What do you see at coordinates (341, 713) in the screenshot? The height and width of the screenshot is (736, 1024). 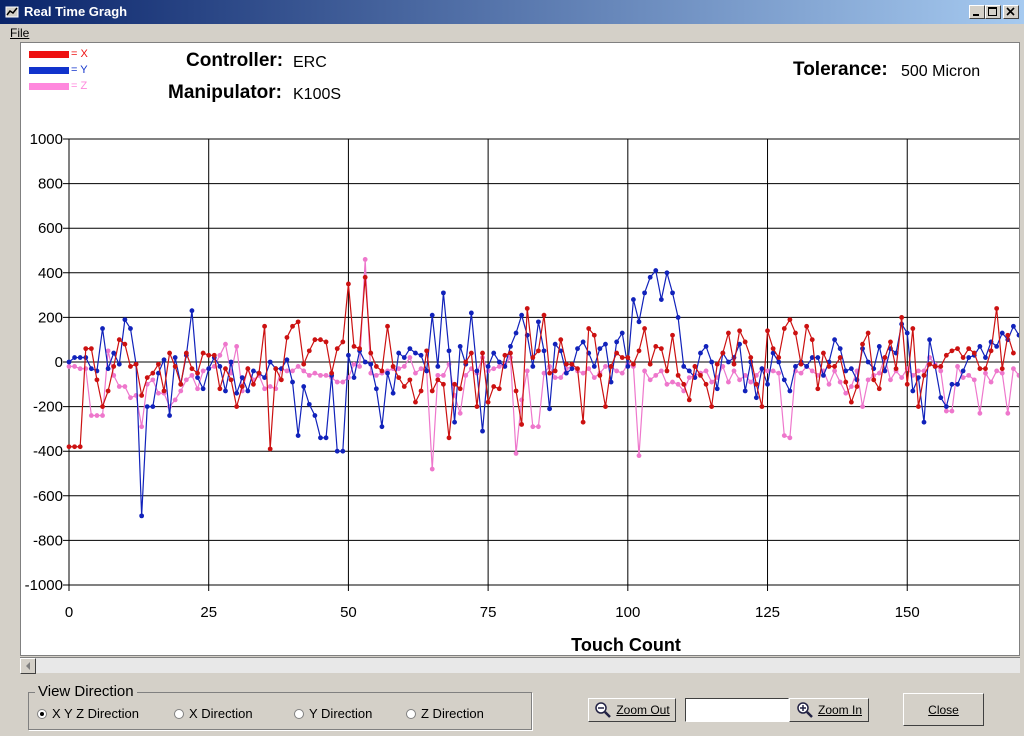 I see `radio-y-label: Y Direction` at bounding box center [341, 713].